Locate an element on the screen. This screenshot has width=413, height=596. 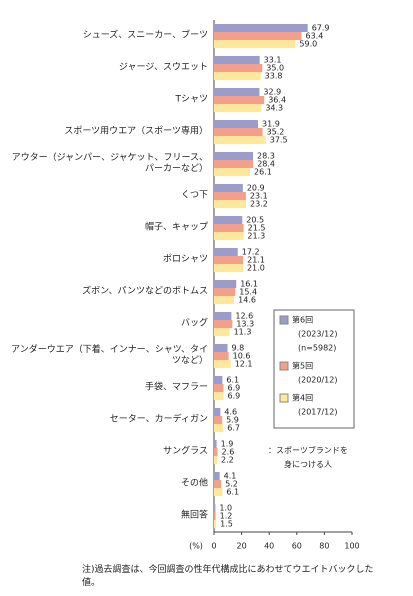
value-label: 32.9 is located at coordinates (272, 92).